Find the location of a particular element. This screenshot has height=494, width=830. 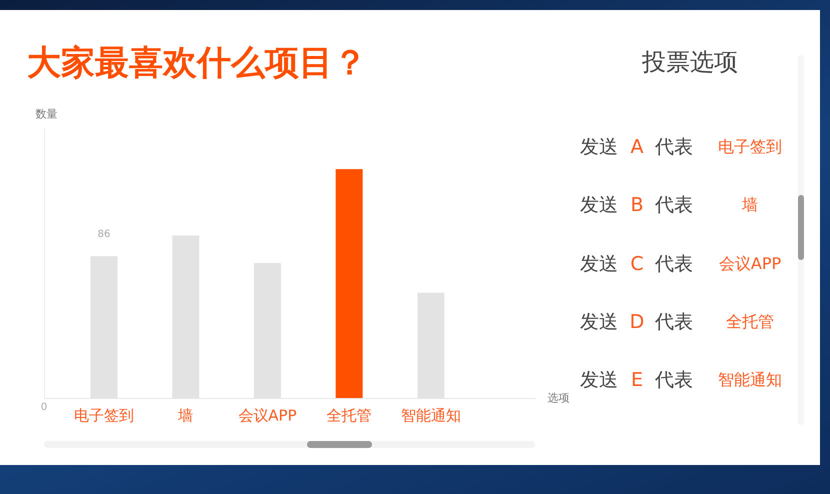

bar is located at coordinates (349, 283).